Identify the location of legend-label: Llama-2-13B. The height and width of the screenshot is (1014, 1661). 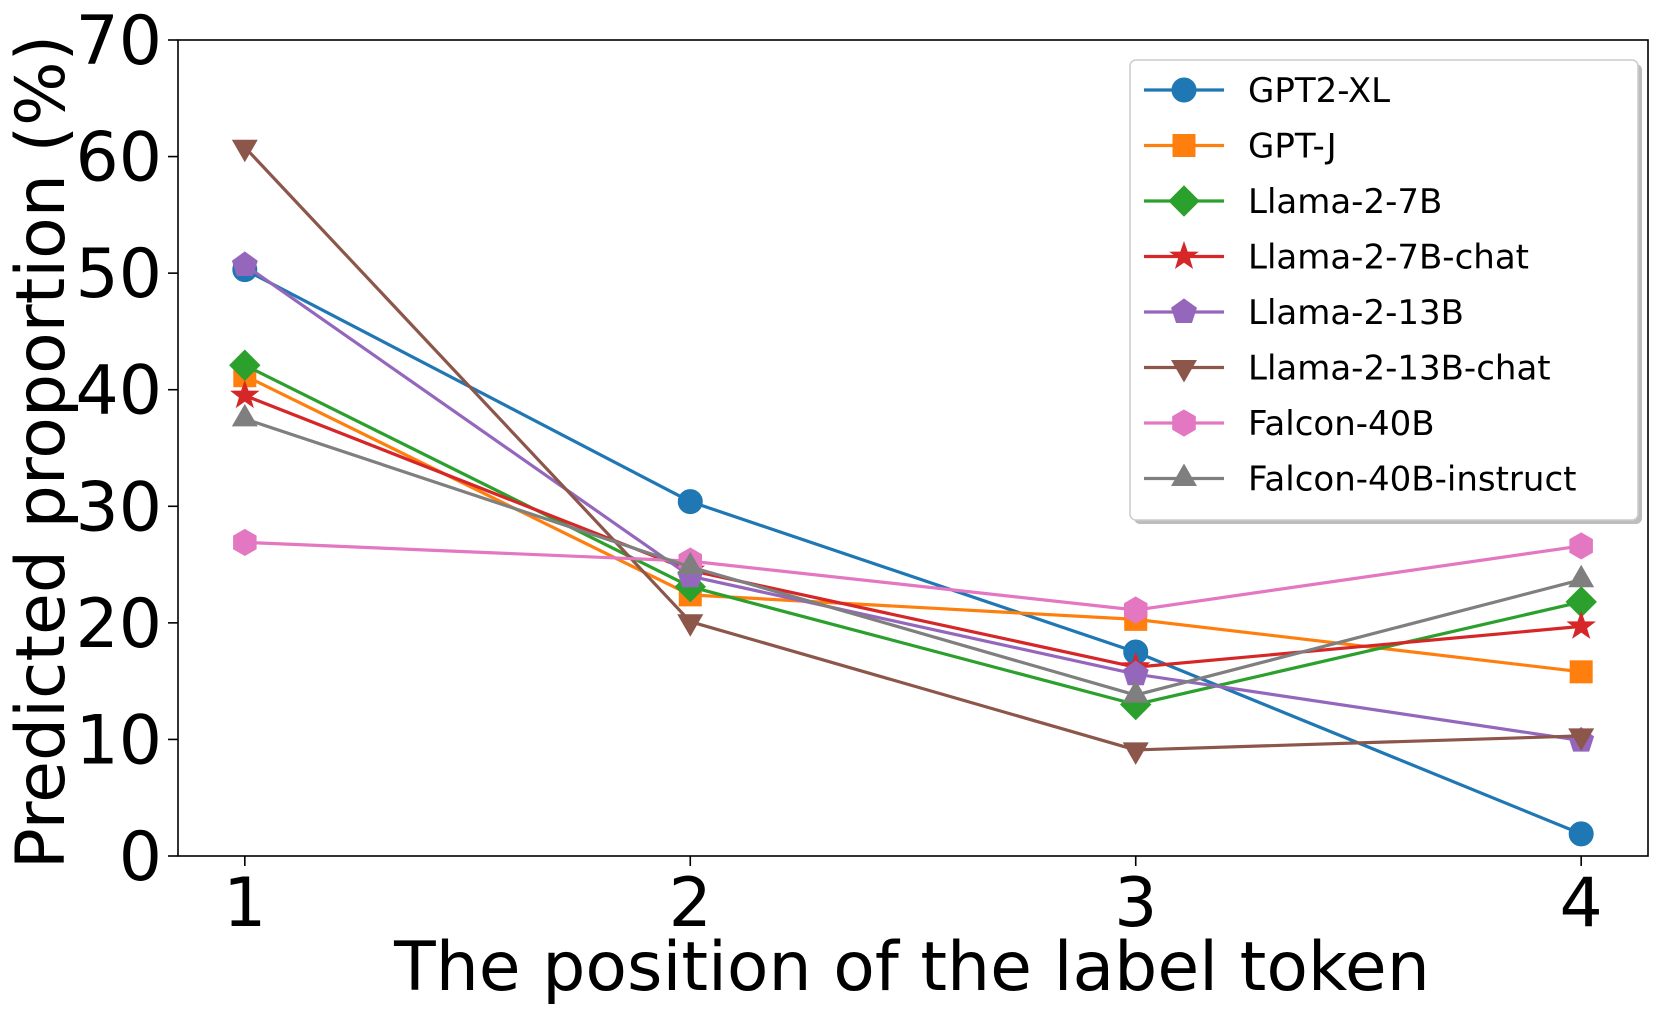
(1356, 313).